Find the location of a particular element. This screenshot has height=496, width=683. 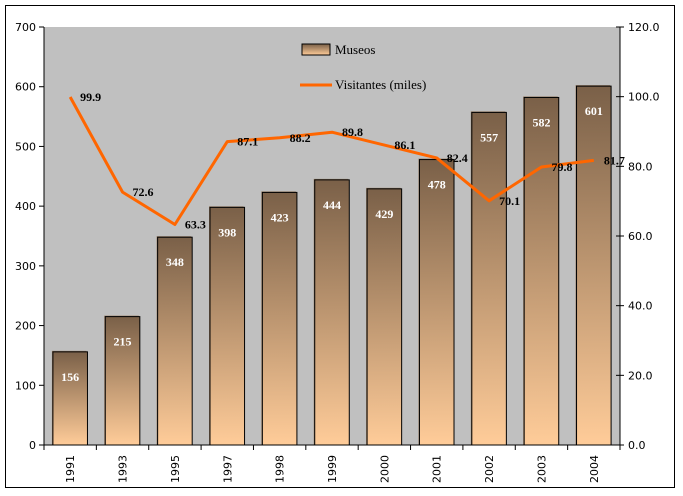

left-axis-tick-label: 600 is located at coordinates (25, 87).